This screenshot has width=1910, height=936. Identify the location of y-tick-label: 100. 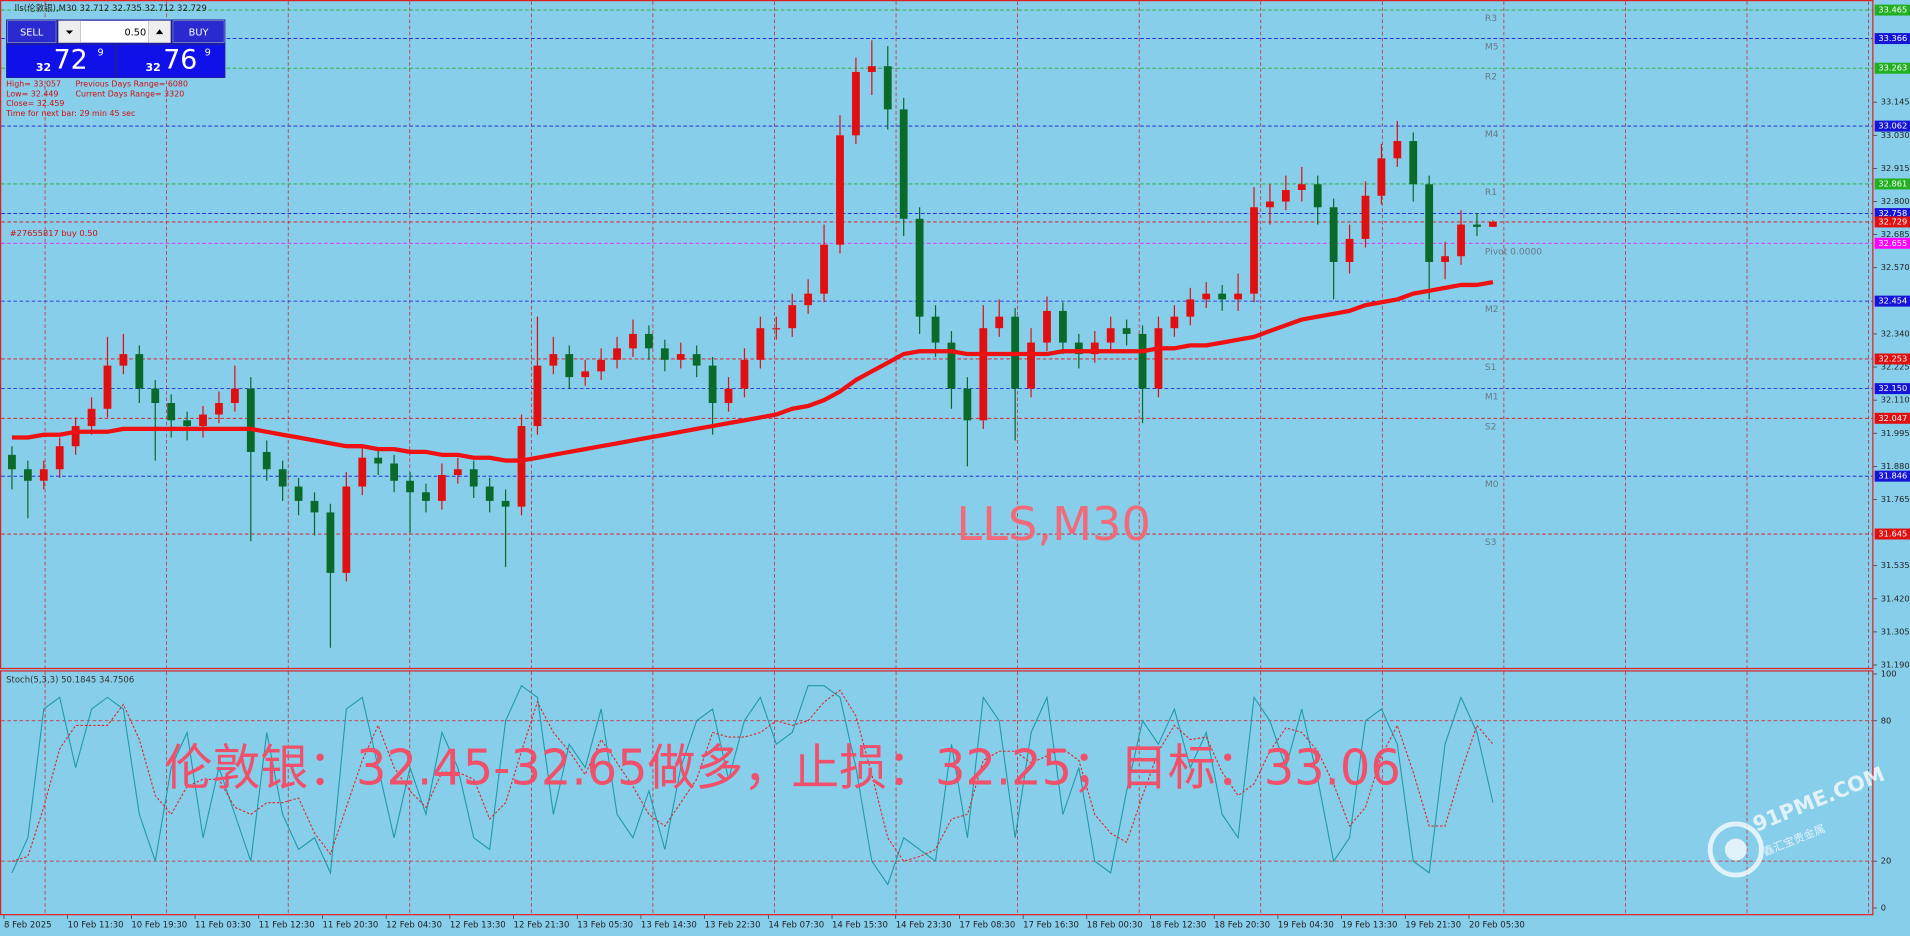
(1889, 673).